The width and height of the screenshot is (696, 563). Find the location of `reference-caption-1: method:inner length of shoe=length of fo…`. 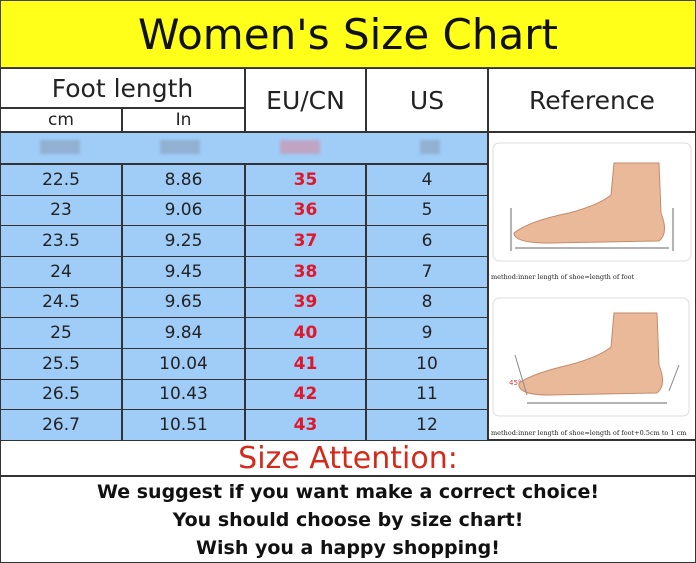

reference-caption-1: method:inner length of shoe=length of fo… is located at coordinates (563, 277).